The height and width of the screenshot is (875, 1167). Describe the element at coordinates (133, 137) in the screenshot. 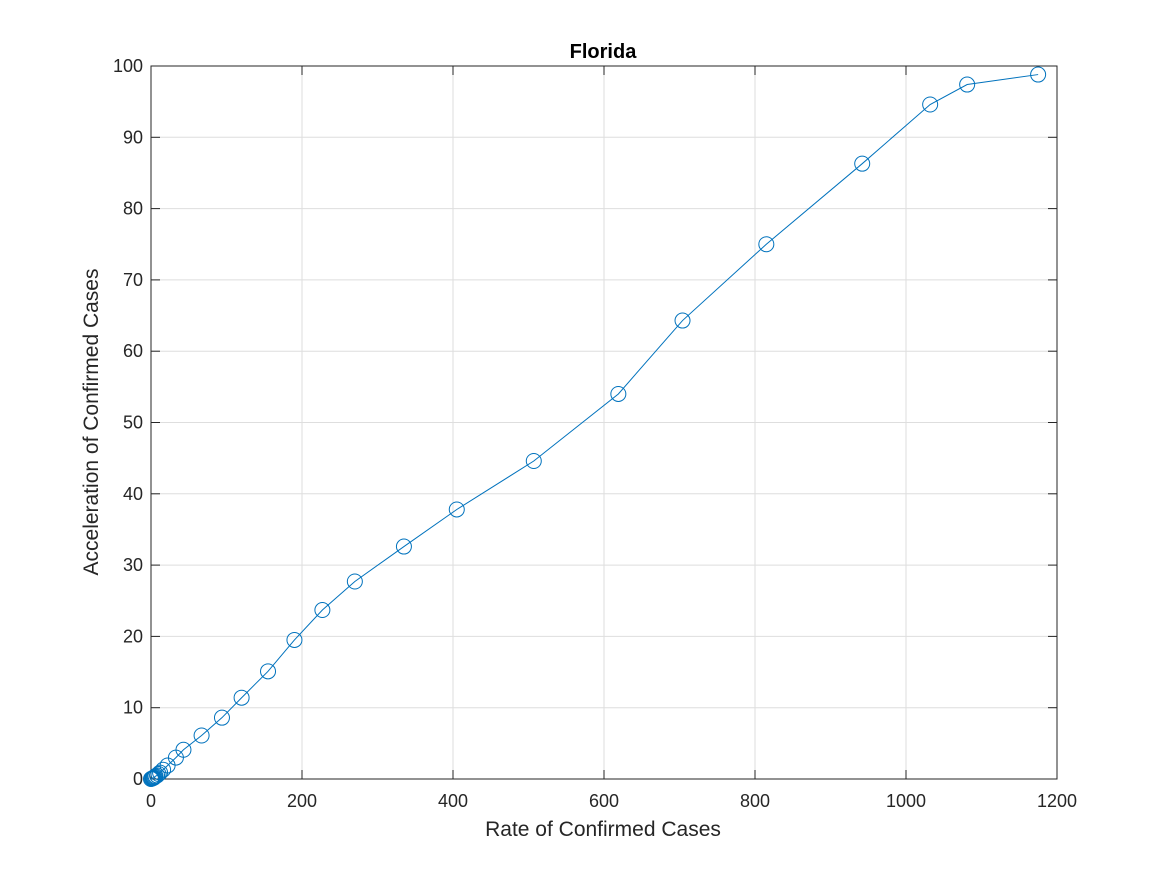

I see `y-tick-label: 90` at that location.